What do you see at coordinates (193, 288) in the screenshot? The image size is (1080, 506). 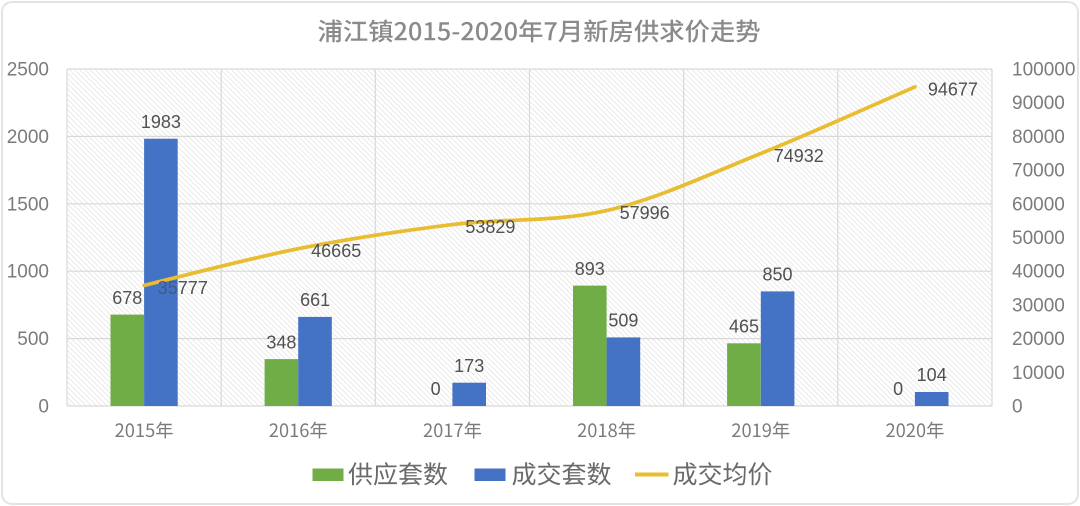 I see `svg-text: 777` at bounding box center [193, 288].